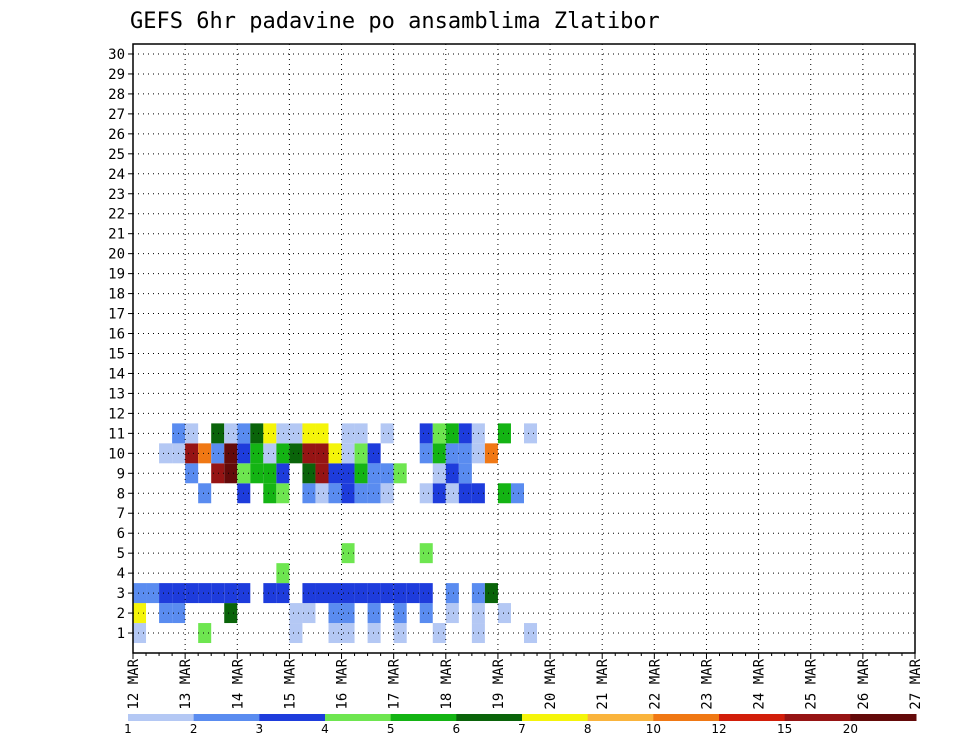 The height and width of the screenshot is (742, 960). What do you see at coordinates (522, 729) in the screenshot?
I see `colorbar-label: 7` at bounding box center [522, 729].